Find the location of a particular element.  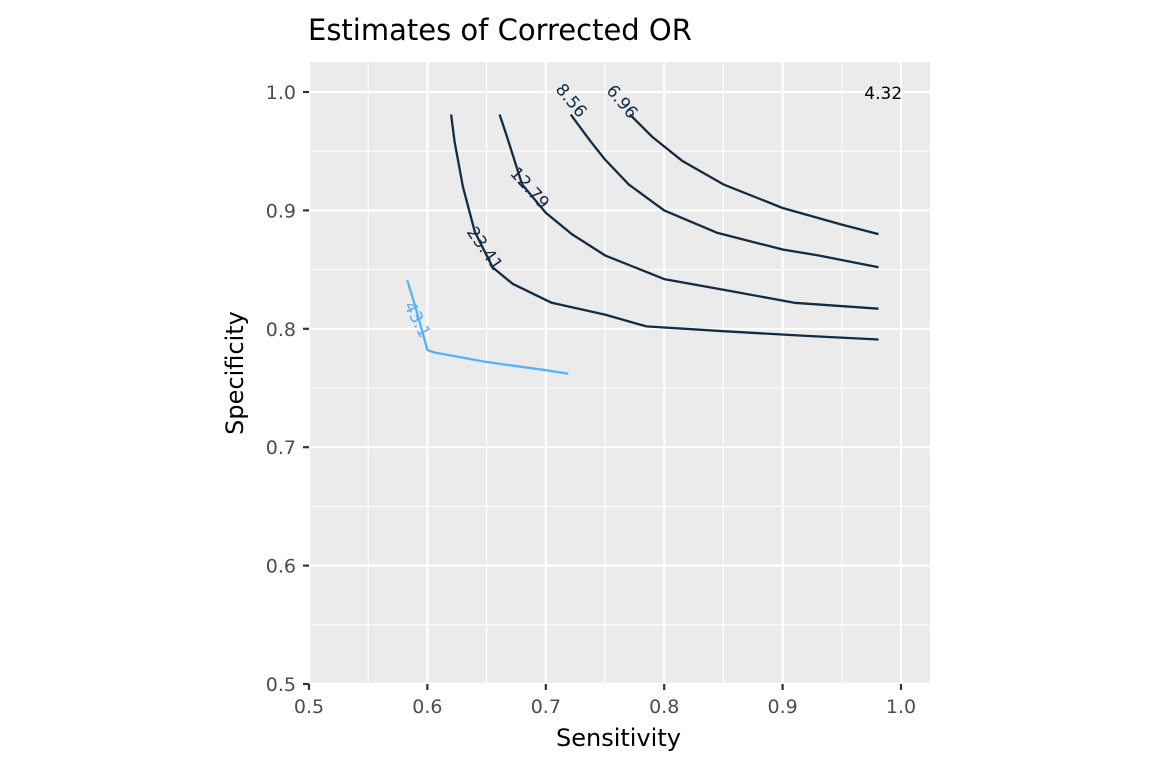

y-tick-label: 0.6 is located at coordinates (281, 567).